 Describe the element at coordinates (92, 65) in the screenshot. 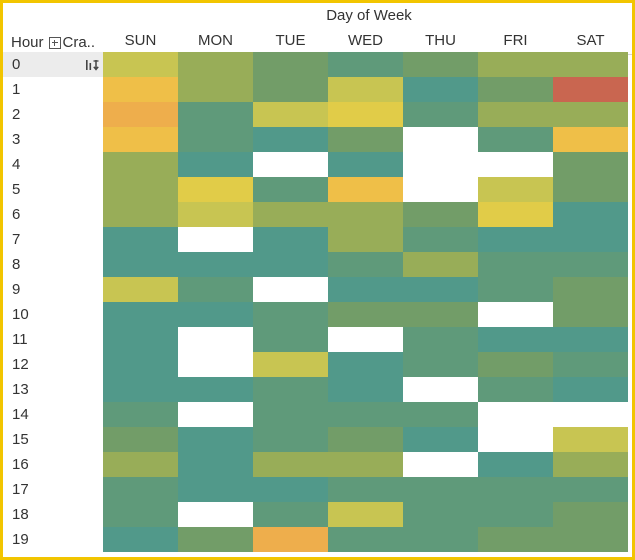

I see `sort-descending-icon` at that location.